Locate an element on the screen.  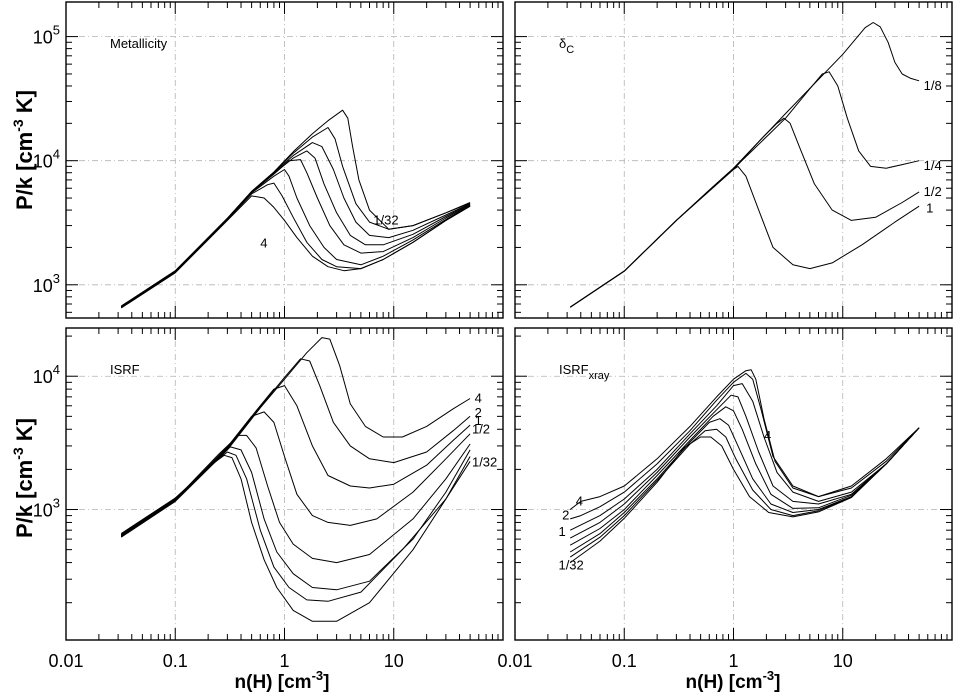
y-axis-label-bottom: P/k [cm-3 K] is located at coordinates (23, 478).